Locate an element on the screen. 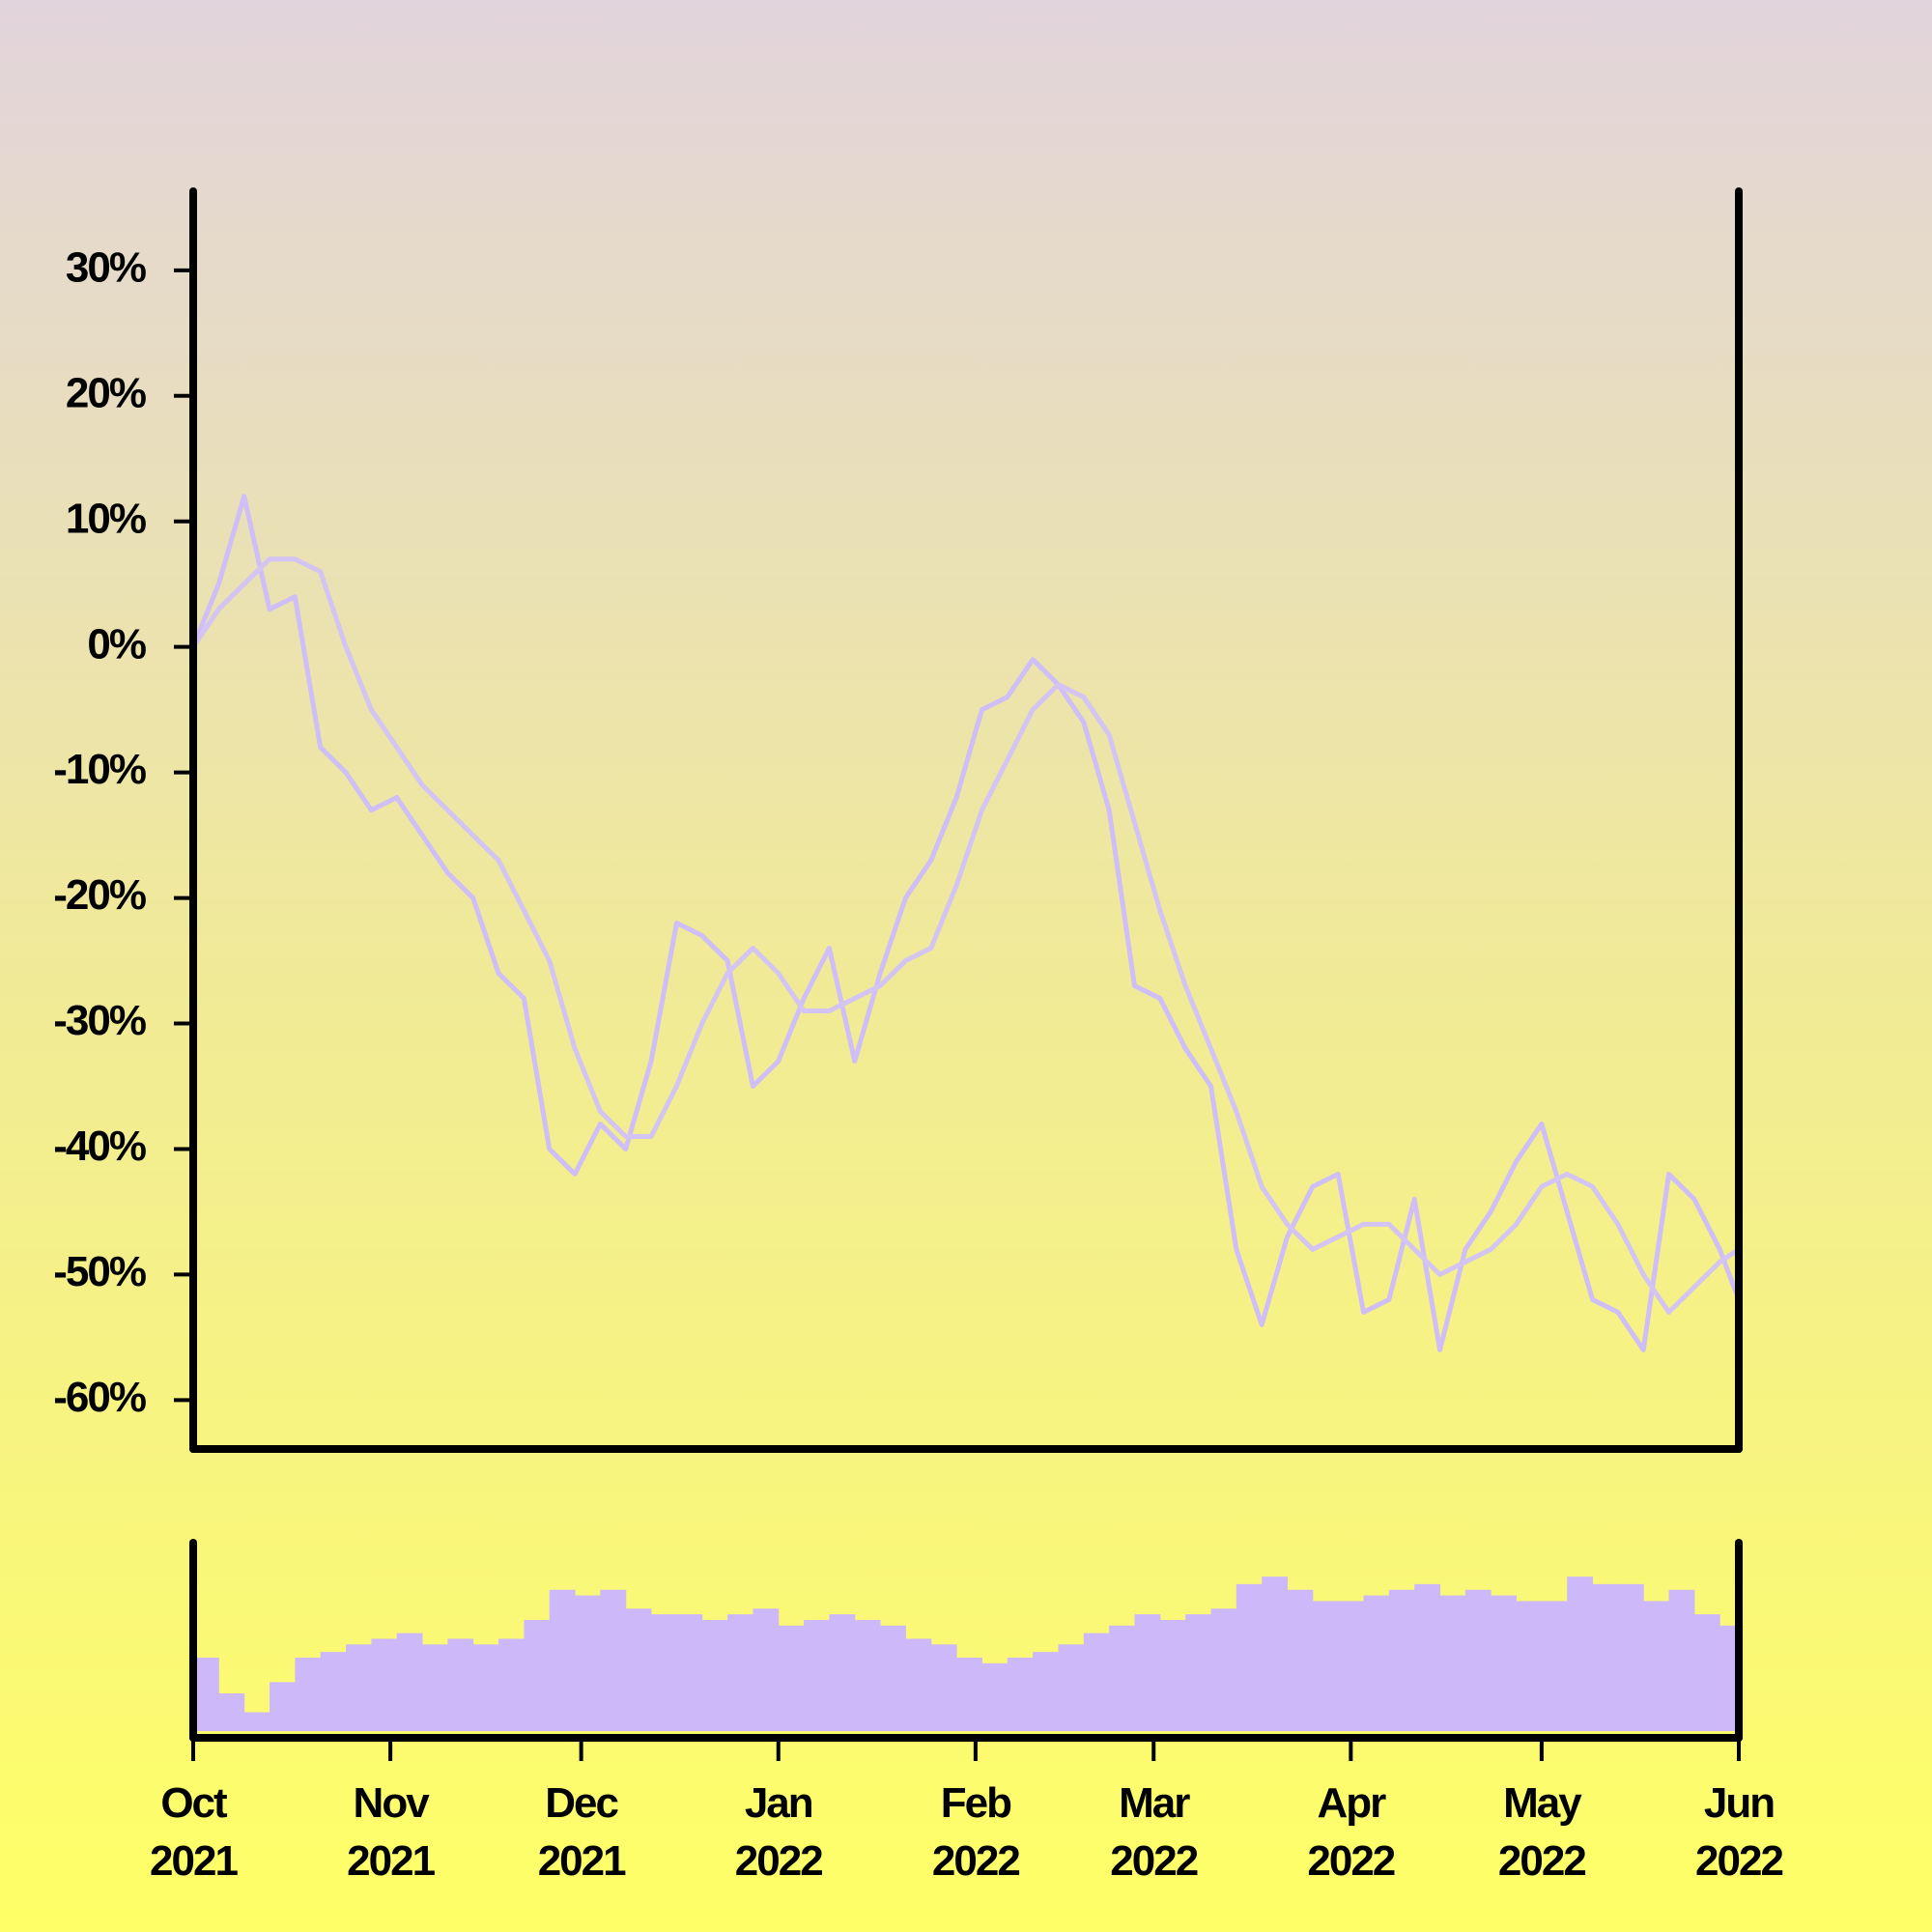  x-tick-label: May 2022 is located at coordinates (1542, 1832).